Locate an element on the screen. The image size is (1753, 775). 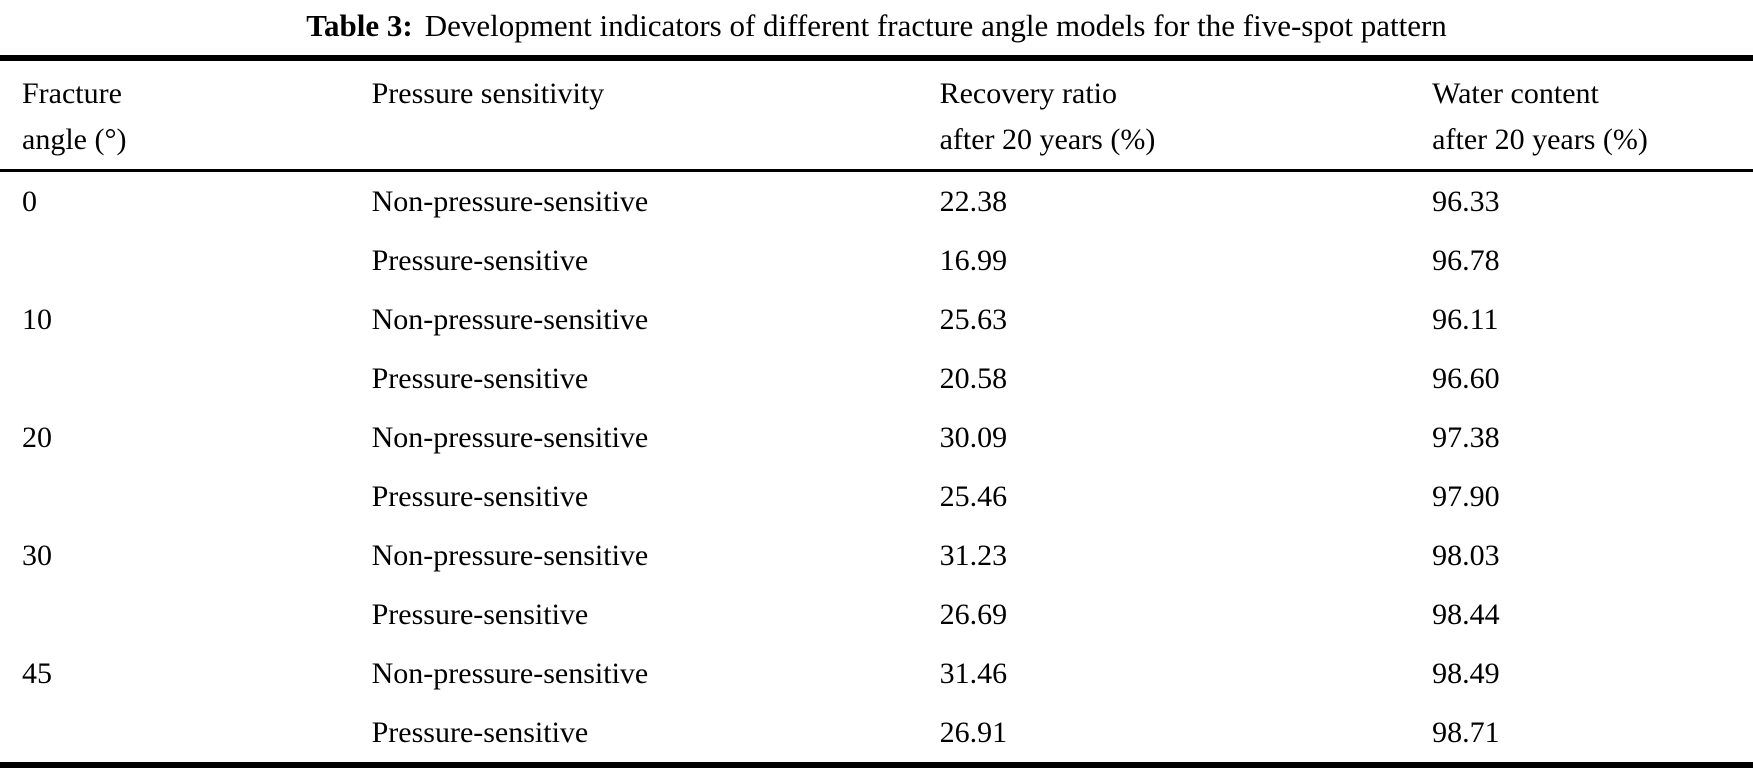
cell-water: 98.44 is located at coordinates (1466, 614).